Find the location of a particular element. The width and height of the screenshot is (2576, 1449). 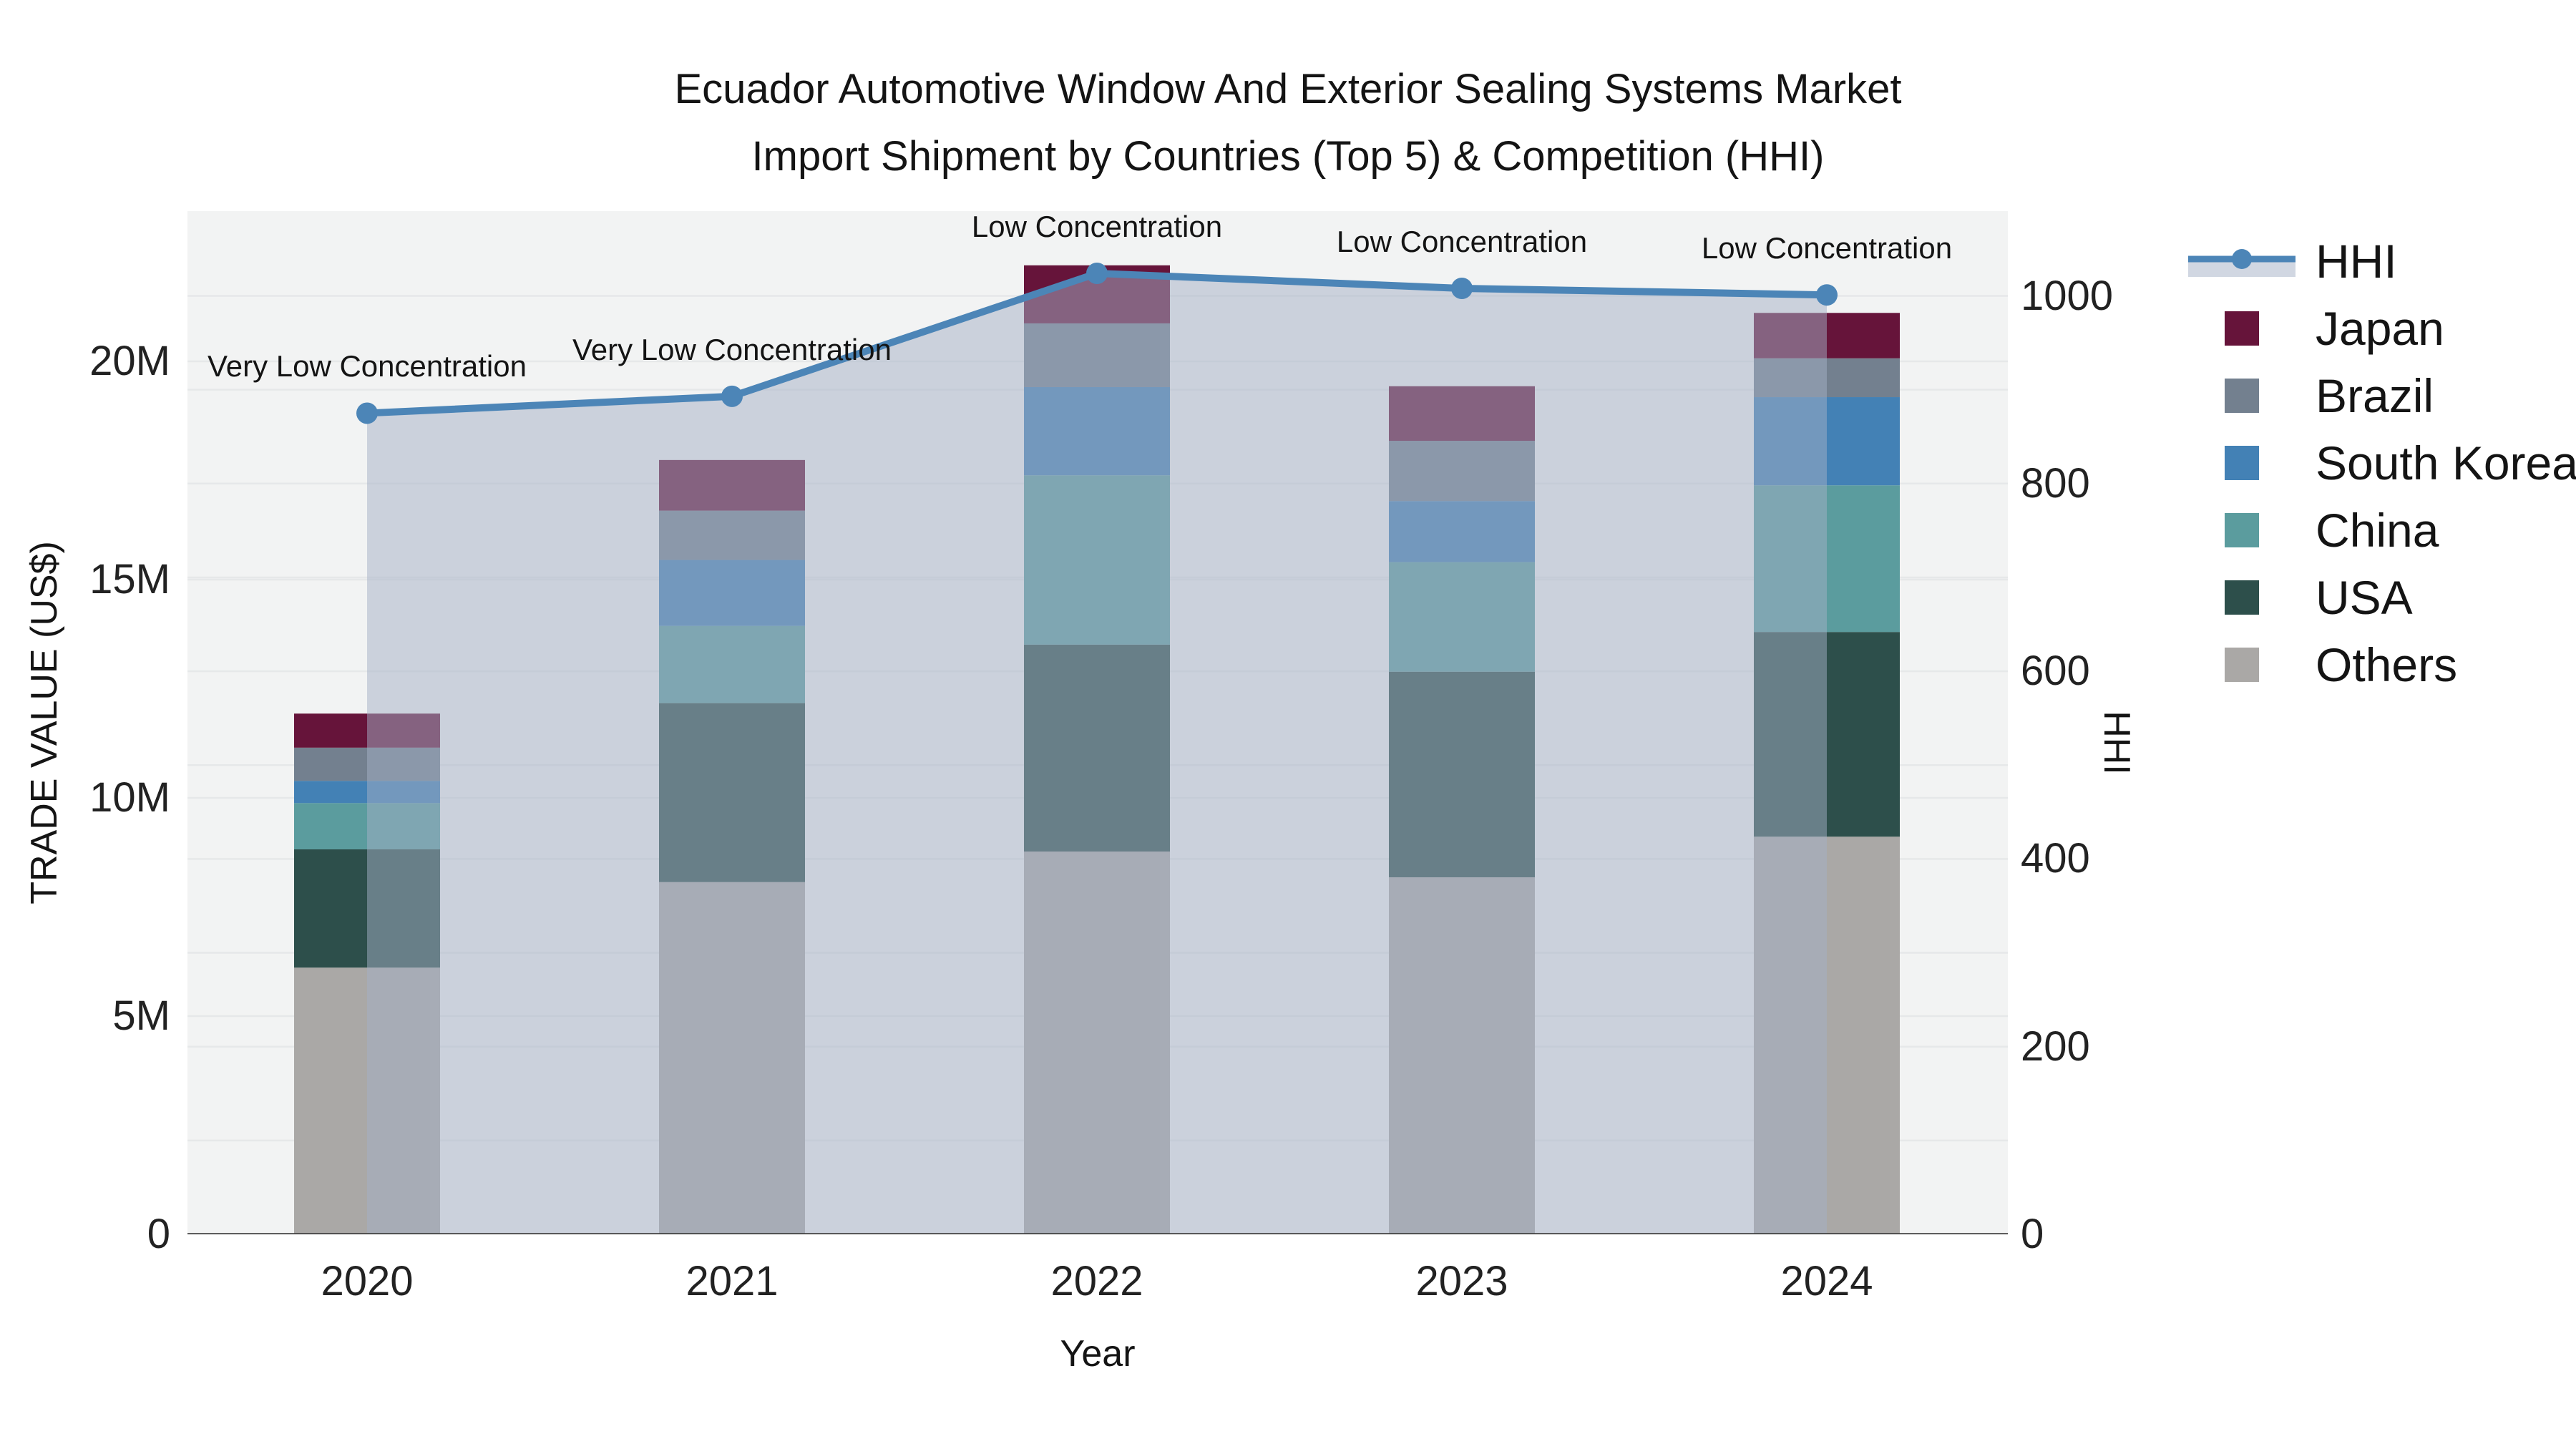

y-right-tick-800: 800 is located at coordinates (2055, 483).